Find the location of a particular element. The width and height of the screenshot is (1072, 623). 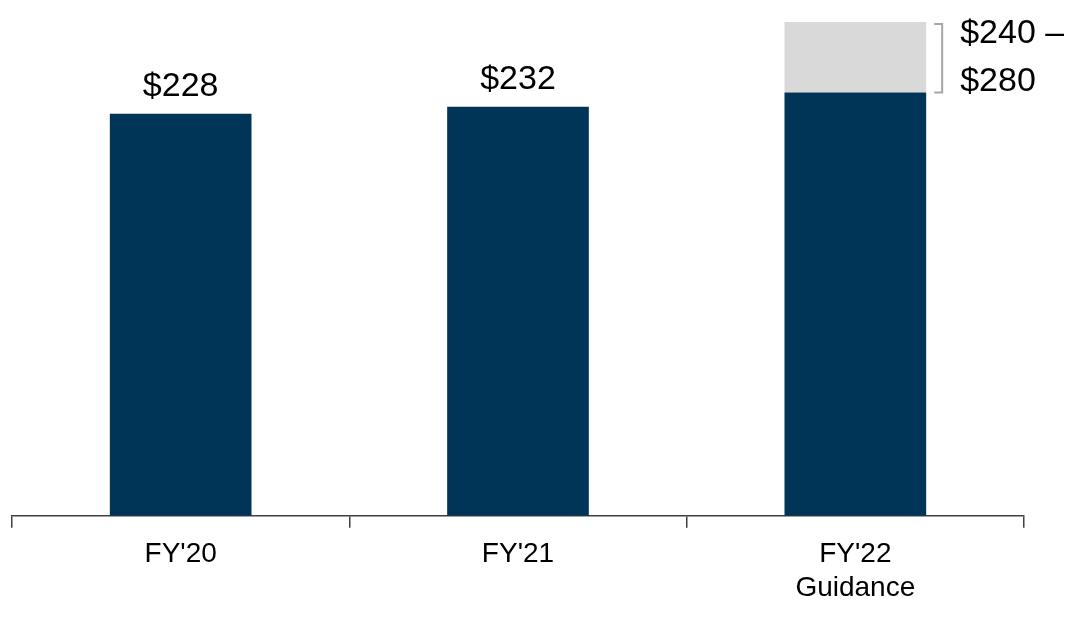

annotation: $240 – $280 is located at coordinates (1012, 54).